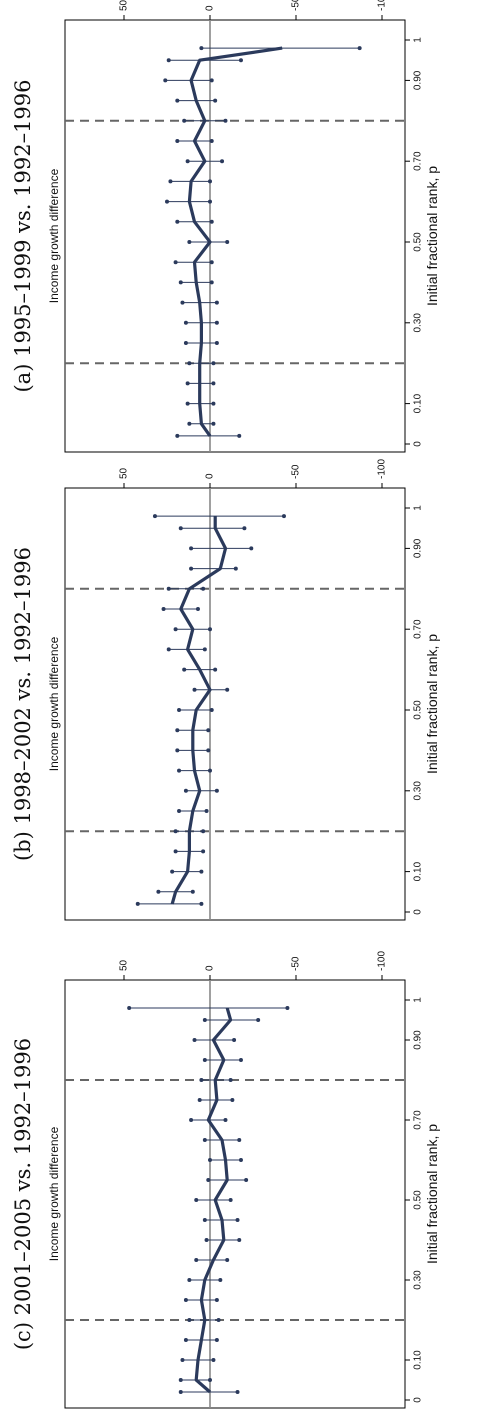 The image size is (490, 1415). I want to click on title-text: 1995–1999 vs. 1992–1996, so click(23, 217).